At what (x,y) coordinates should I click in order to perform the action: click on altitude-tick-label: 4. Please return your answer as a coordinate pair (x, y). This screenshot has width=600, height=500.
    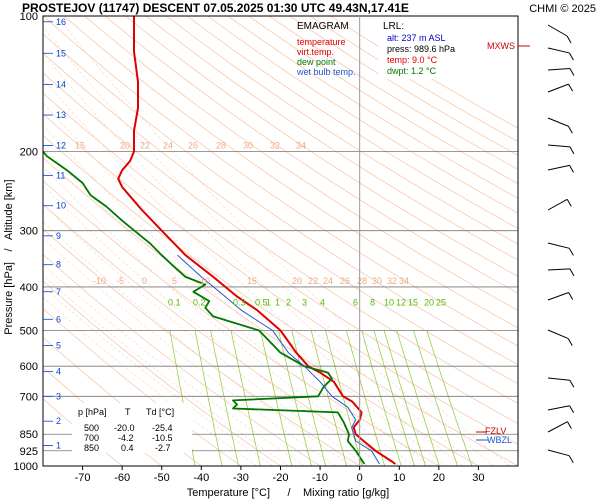
    Looking at the image, I should click on (58, 372).